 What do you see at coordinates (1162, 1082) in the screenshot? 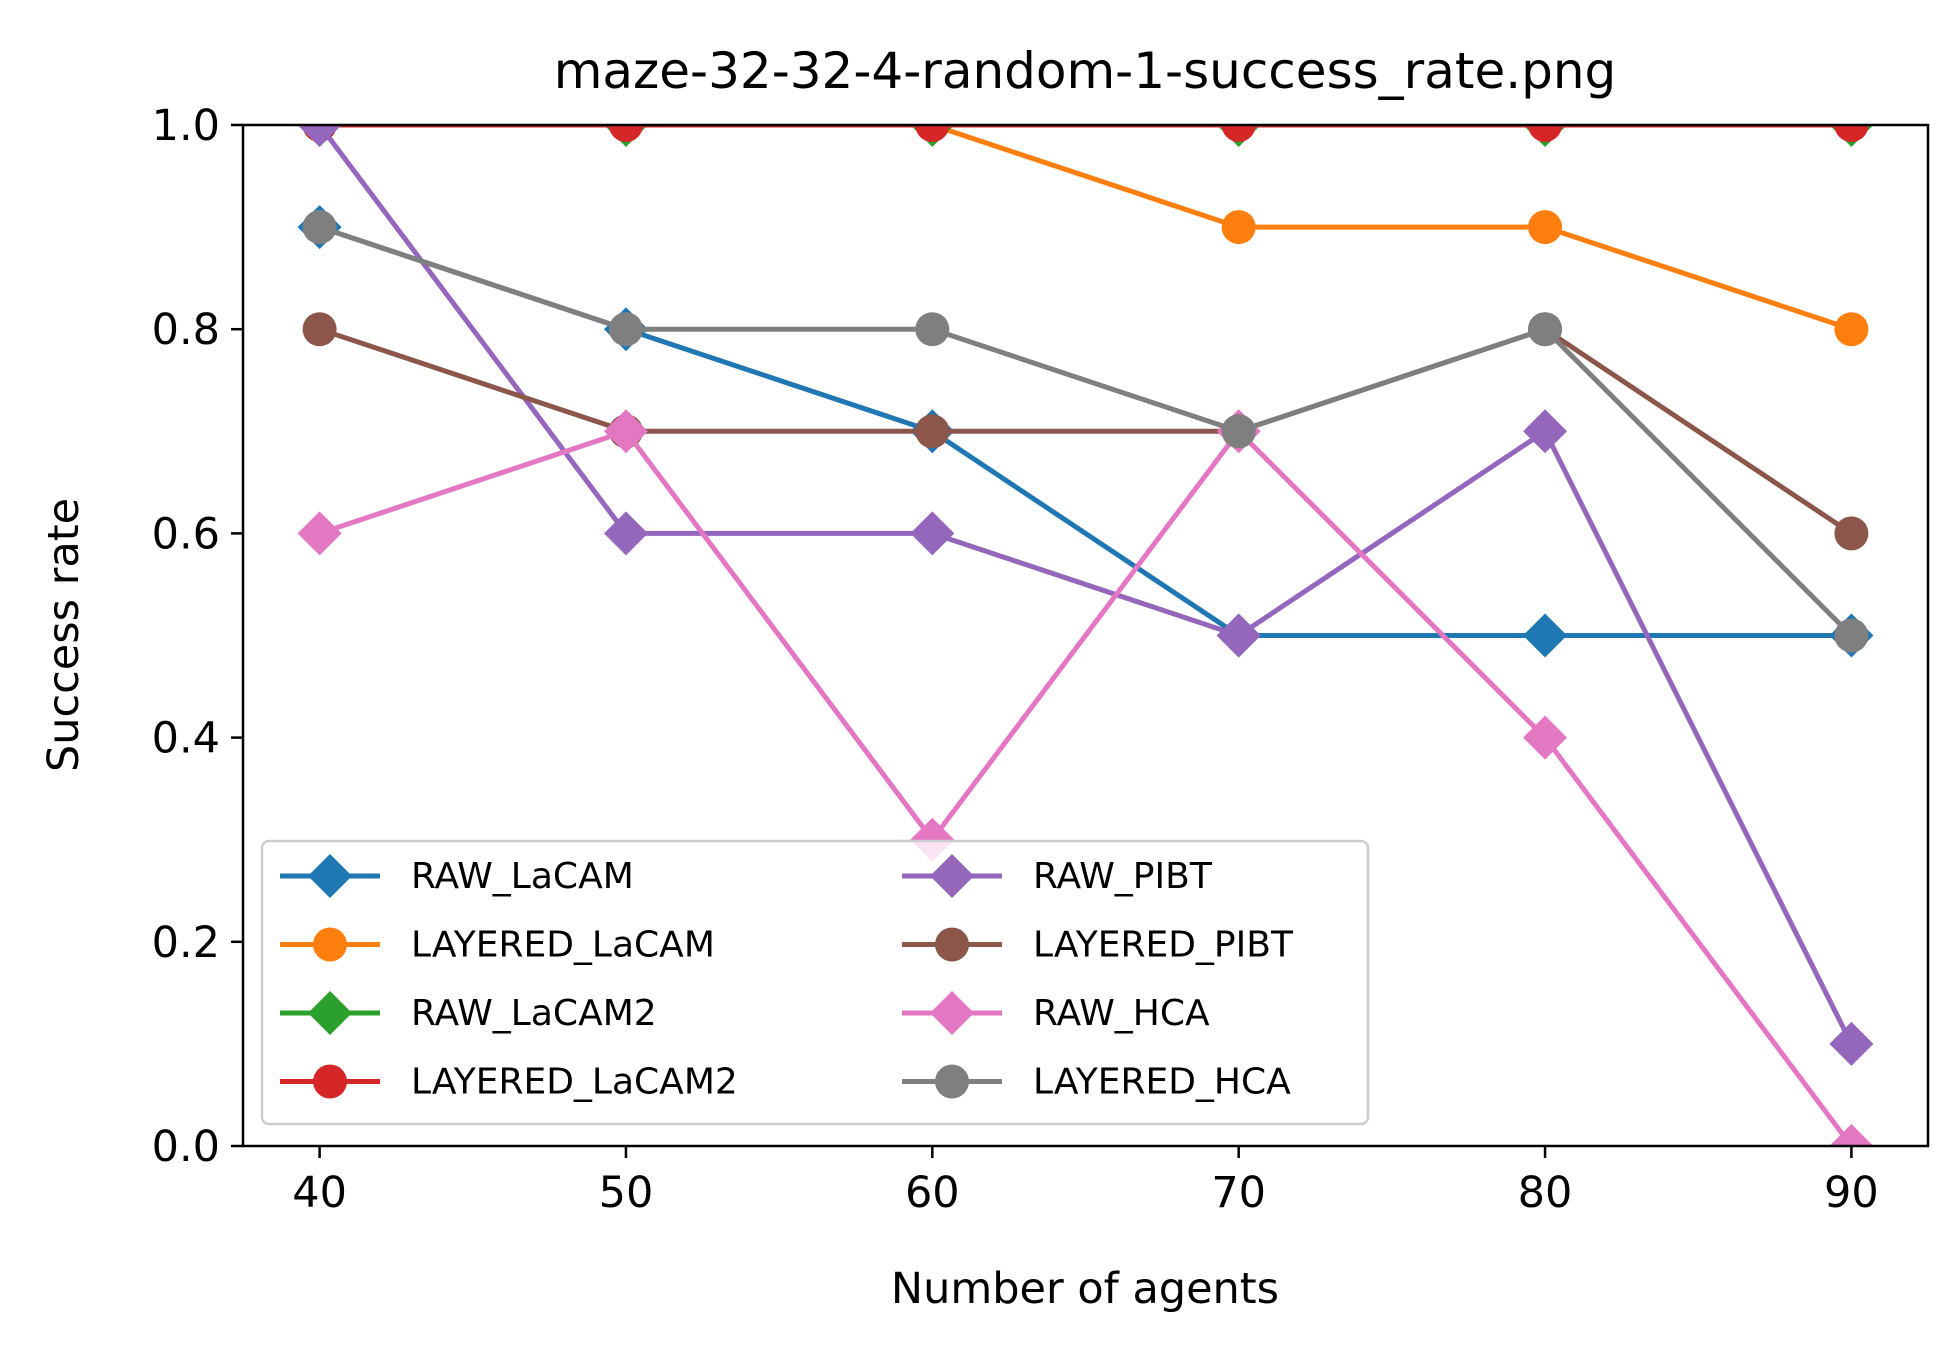
I see `legend-label: LAYERED_HCA` at bounding box center [1162, 1082].